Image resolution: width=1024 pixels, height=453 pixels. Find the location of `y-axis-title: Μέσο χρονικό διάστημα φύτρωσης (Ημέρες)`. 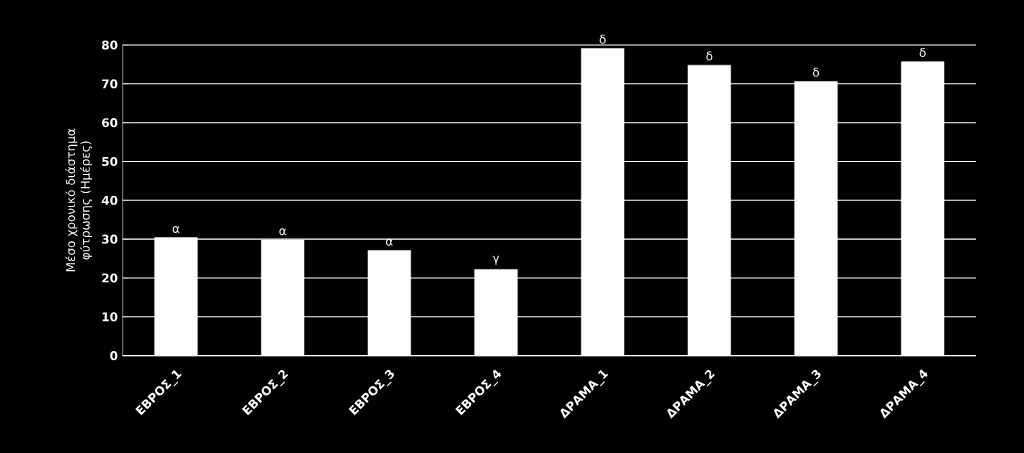

y-axis-title: Μέσο χρονικό διάστημα φύτρωσης (Ημέρες) is located at coordinates (79, 200).